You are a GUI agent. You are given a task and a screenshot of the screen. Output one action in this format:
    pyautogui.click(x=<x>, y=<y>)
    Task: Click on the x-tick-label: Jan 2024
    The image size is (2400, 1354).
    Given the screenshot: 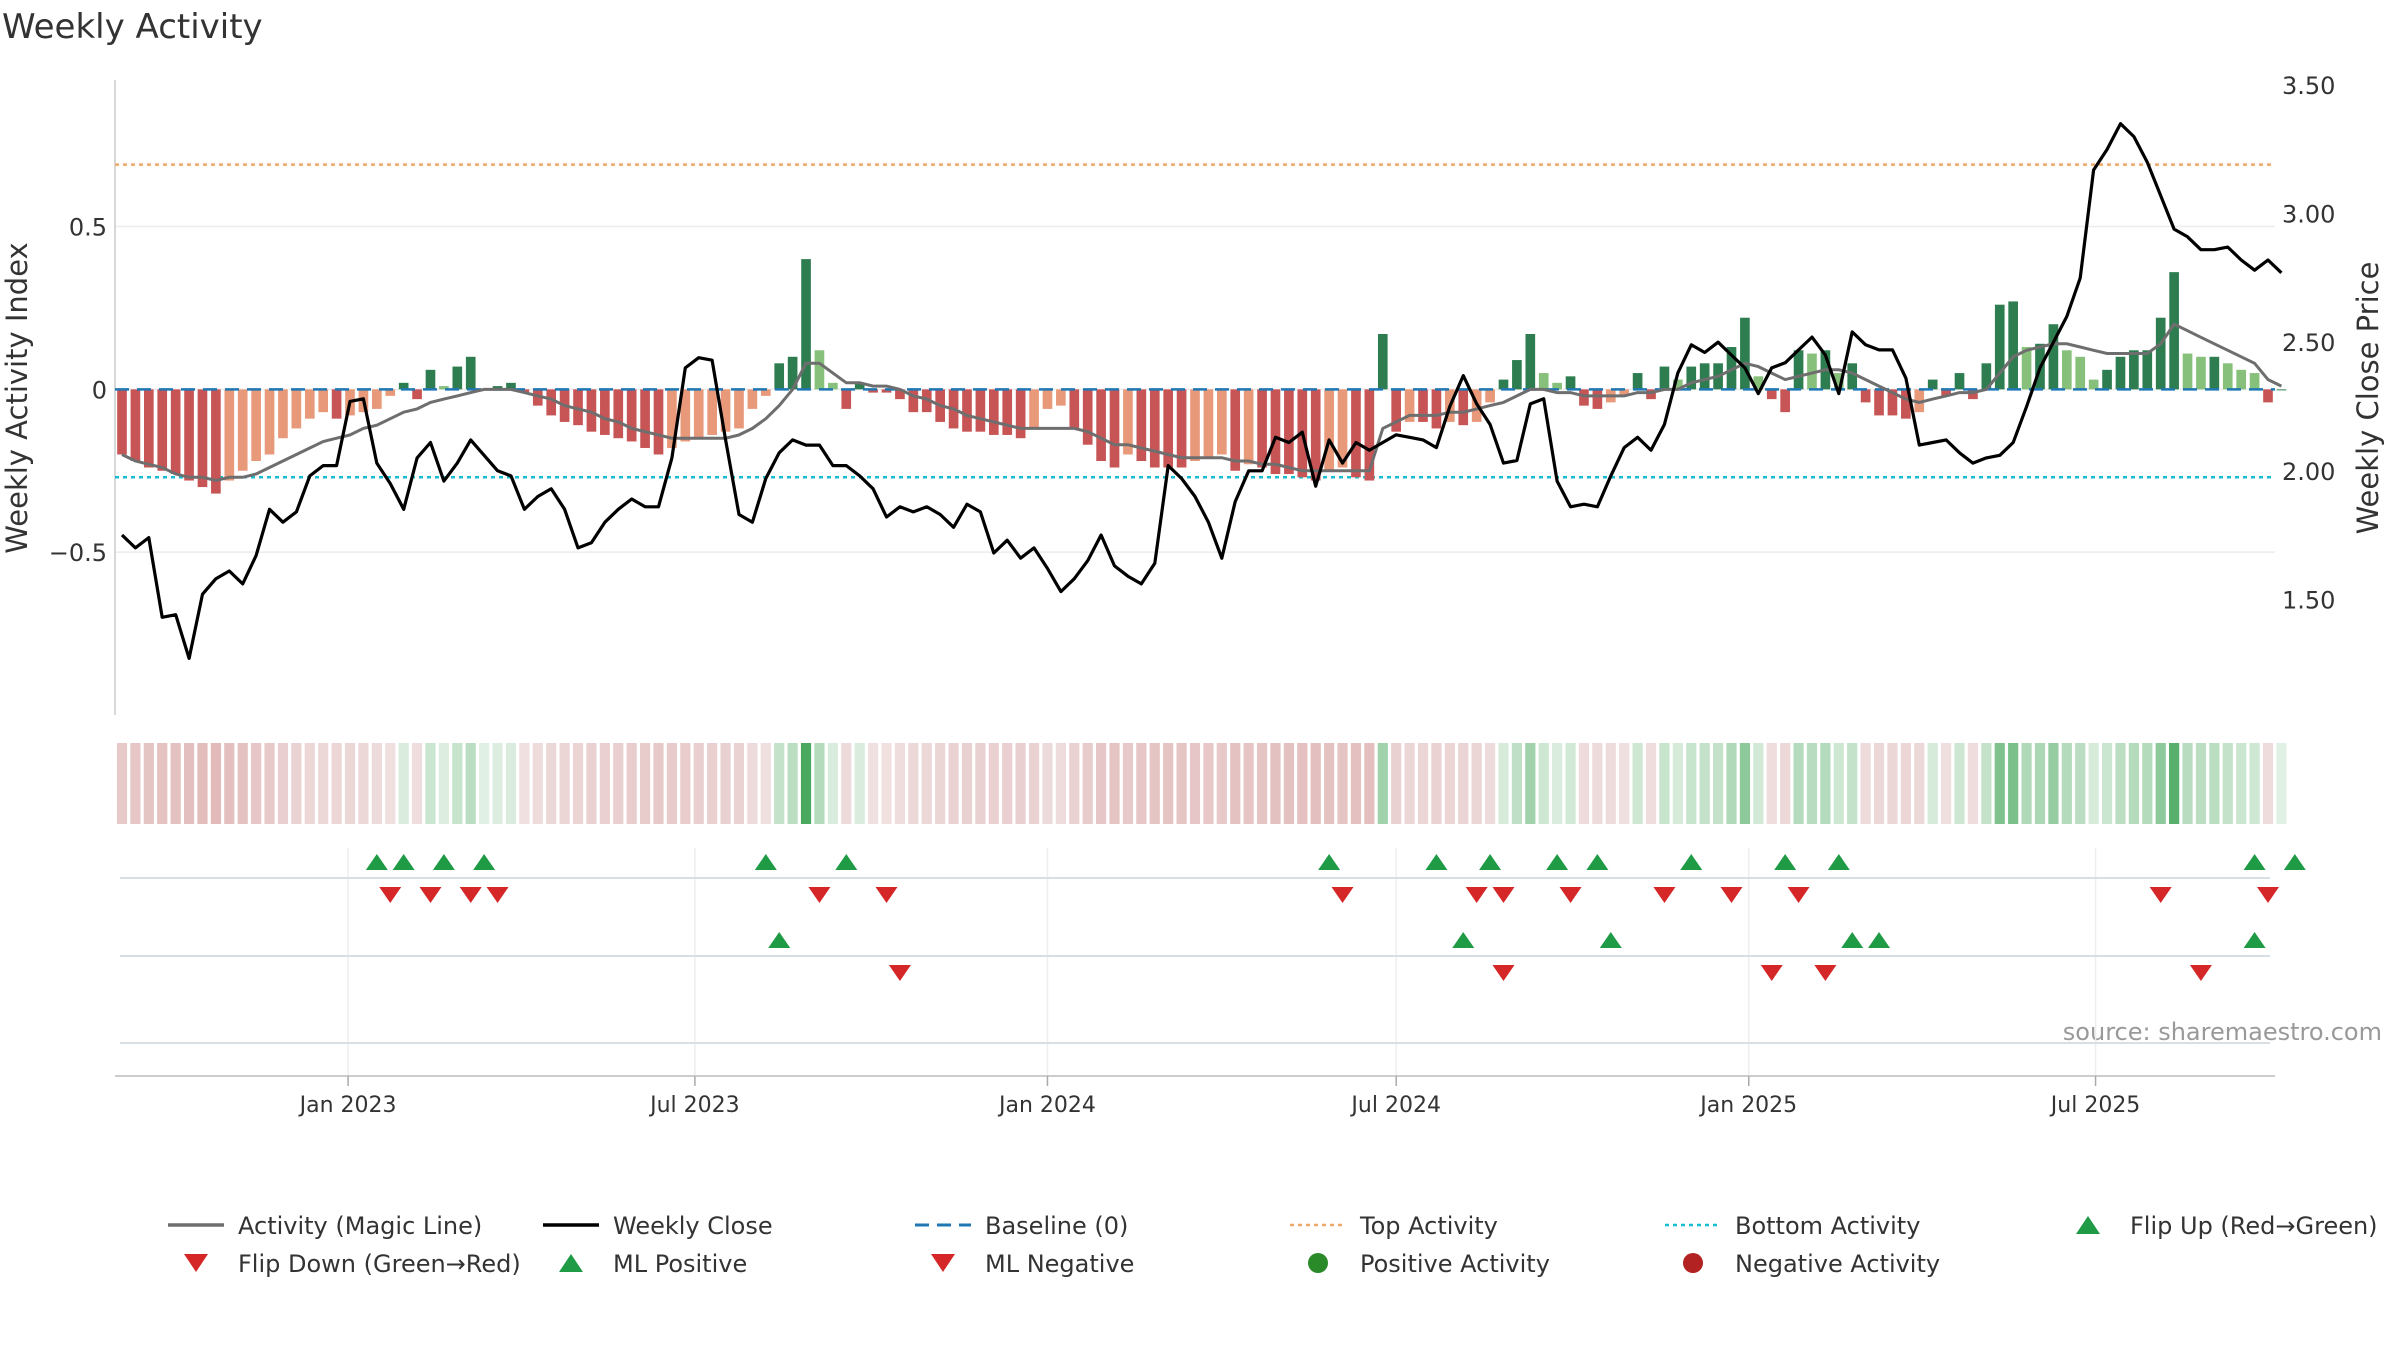 What is the action you would take?
    pyautogui.click(x=1046, y=1105)
    